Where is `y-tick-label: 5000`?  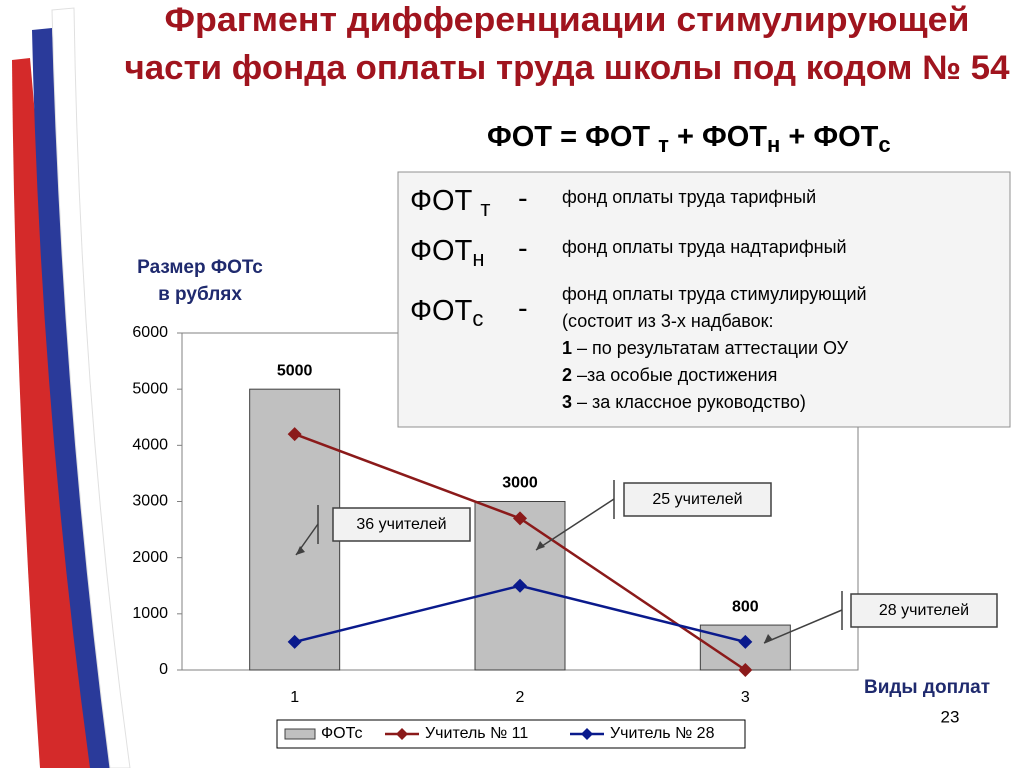
y-tick-label: 5000 is located at coordinates (150, 388).